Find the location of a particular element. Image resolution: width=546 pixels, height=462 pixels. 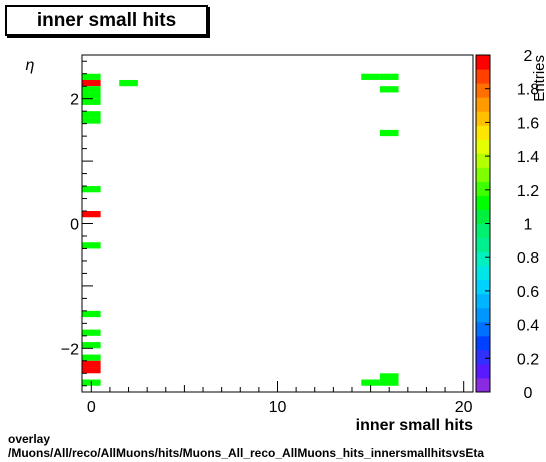

palette-tick-label: 0.6 is located at coordinates (528, 292).